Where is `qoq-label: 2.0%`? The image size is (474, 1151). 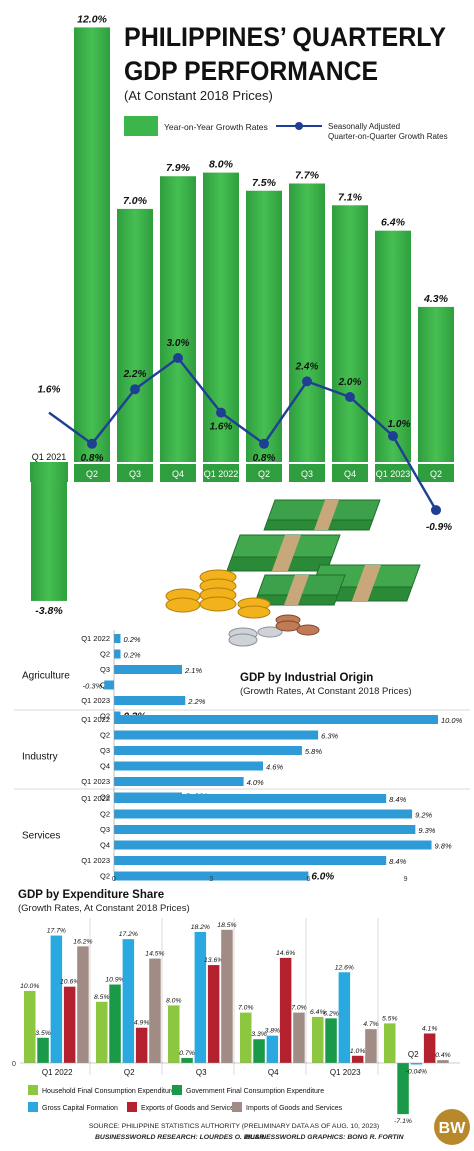 qoq-label: 2.0% is located at coordinates (350, 382).